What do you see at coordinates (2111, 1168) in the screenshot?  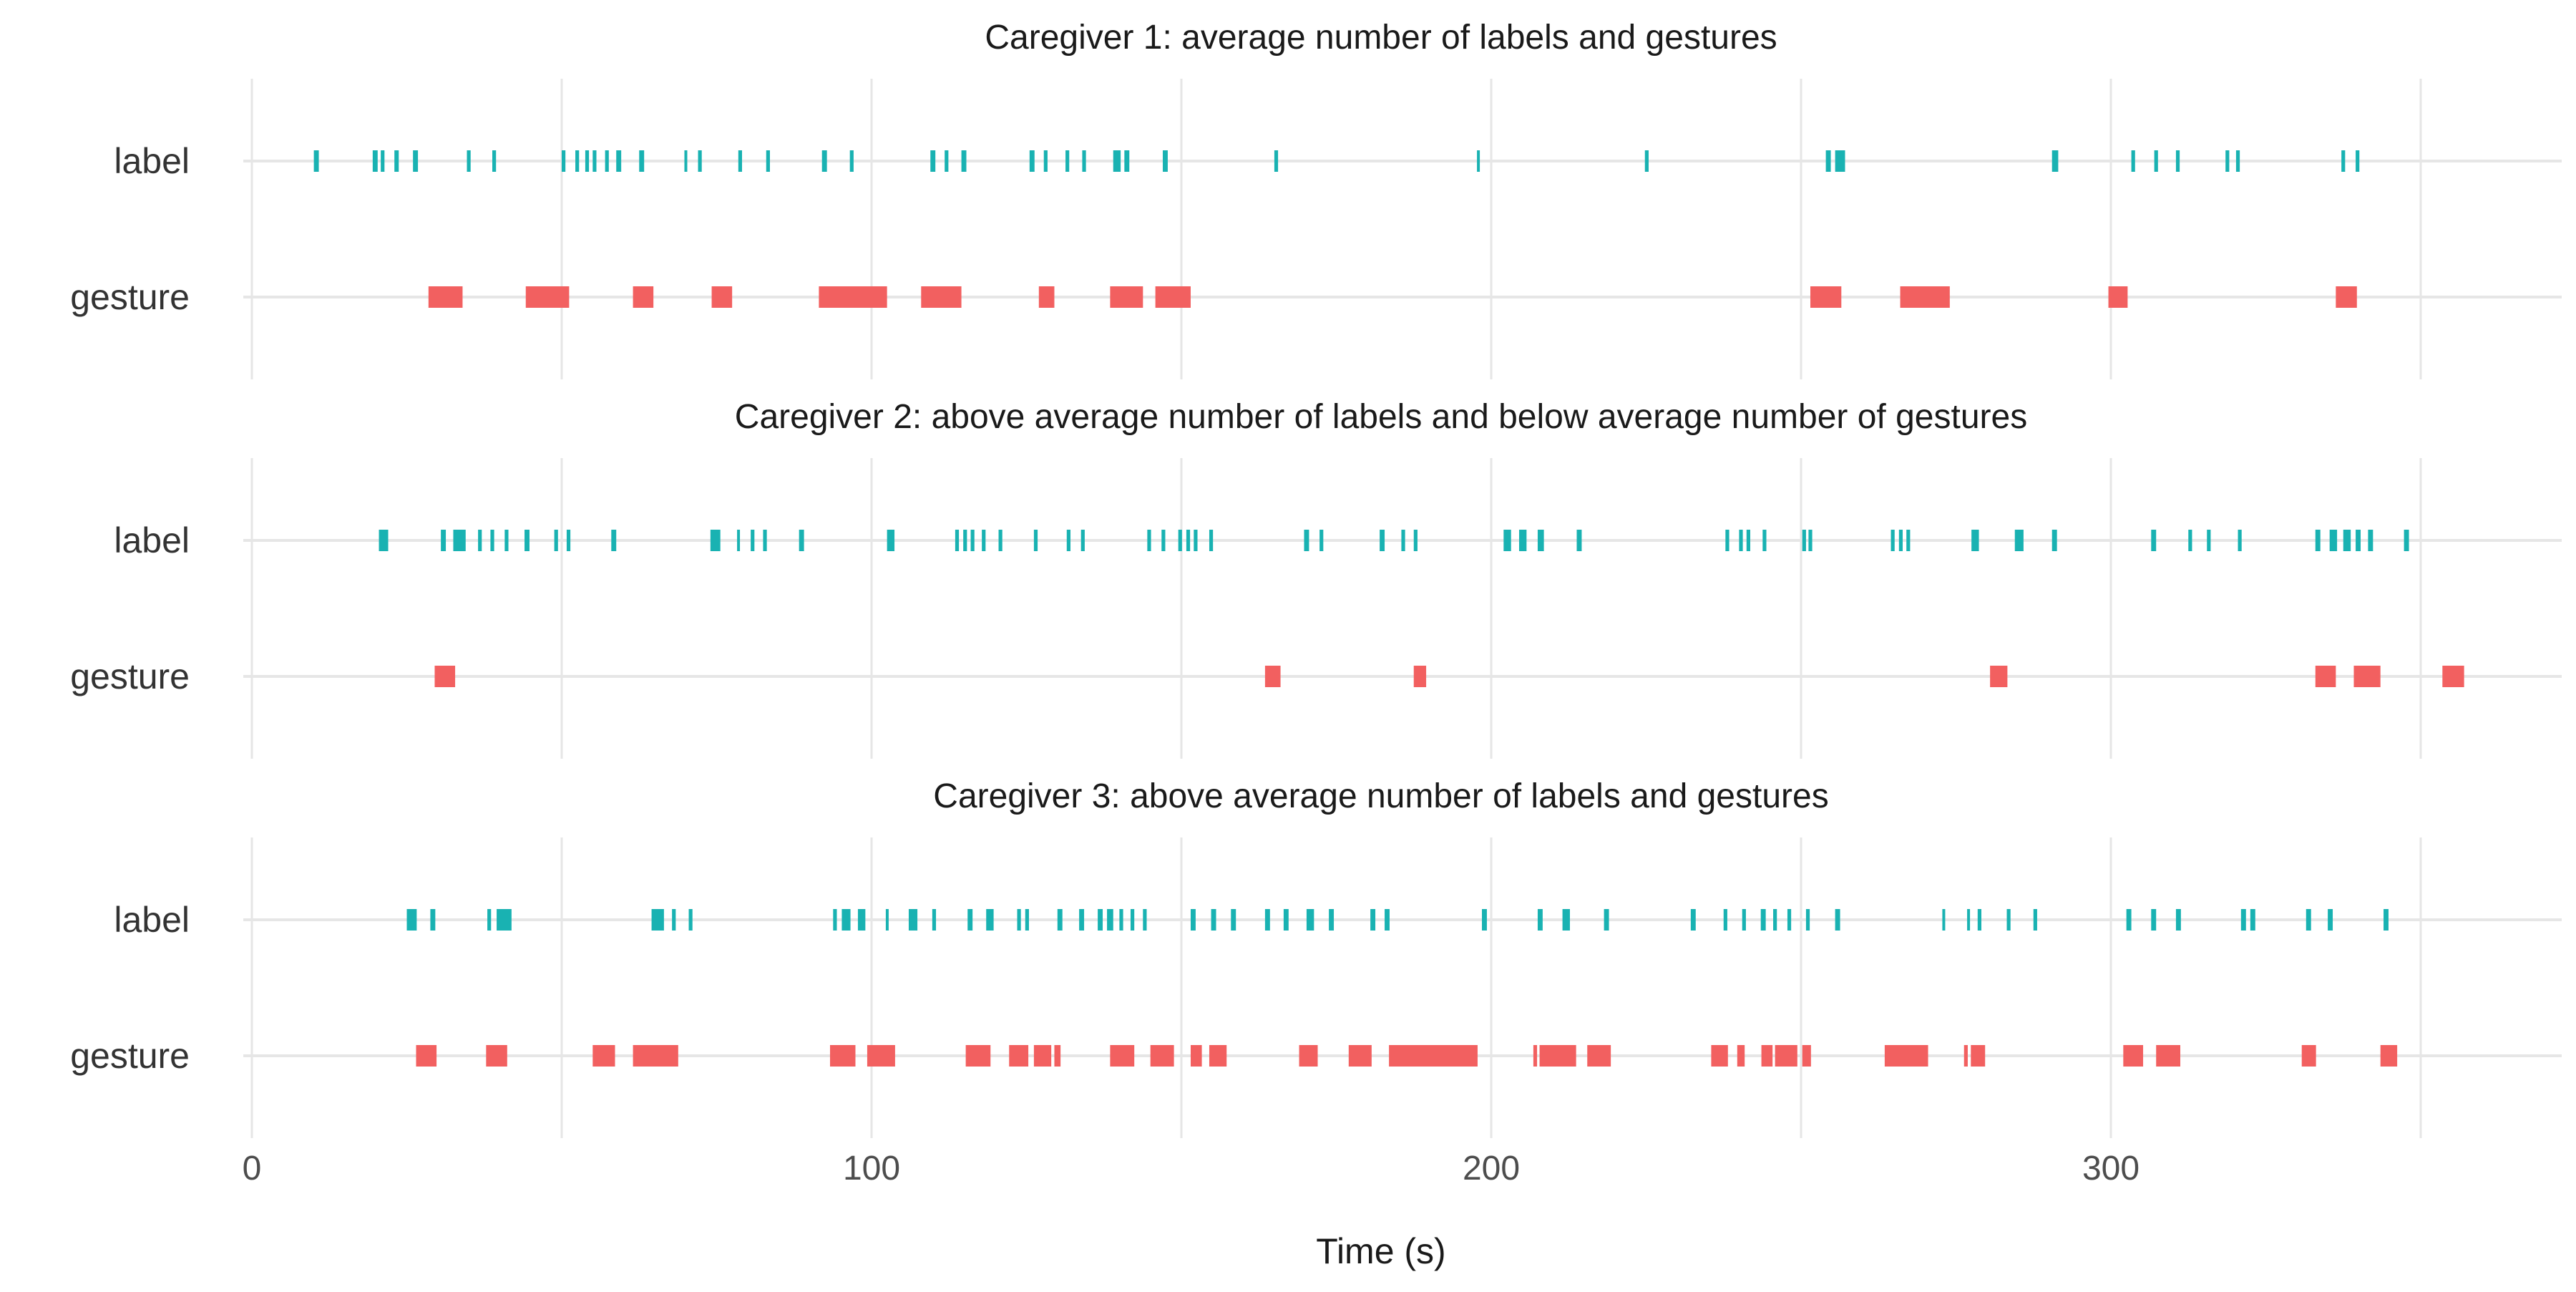 I see `x-tick-label: 300` at bounding box center [2111, 1168].